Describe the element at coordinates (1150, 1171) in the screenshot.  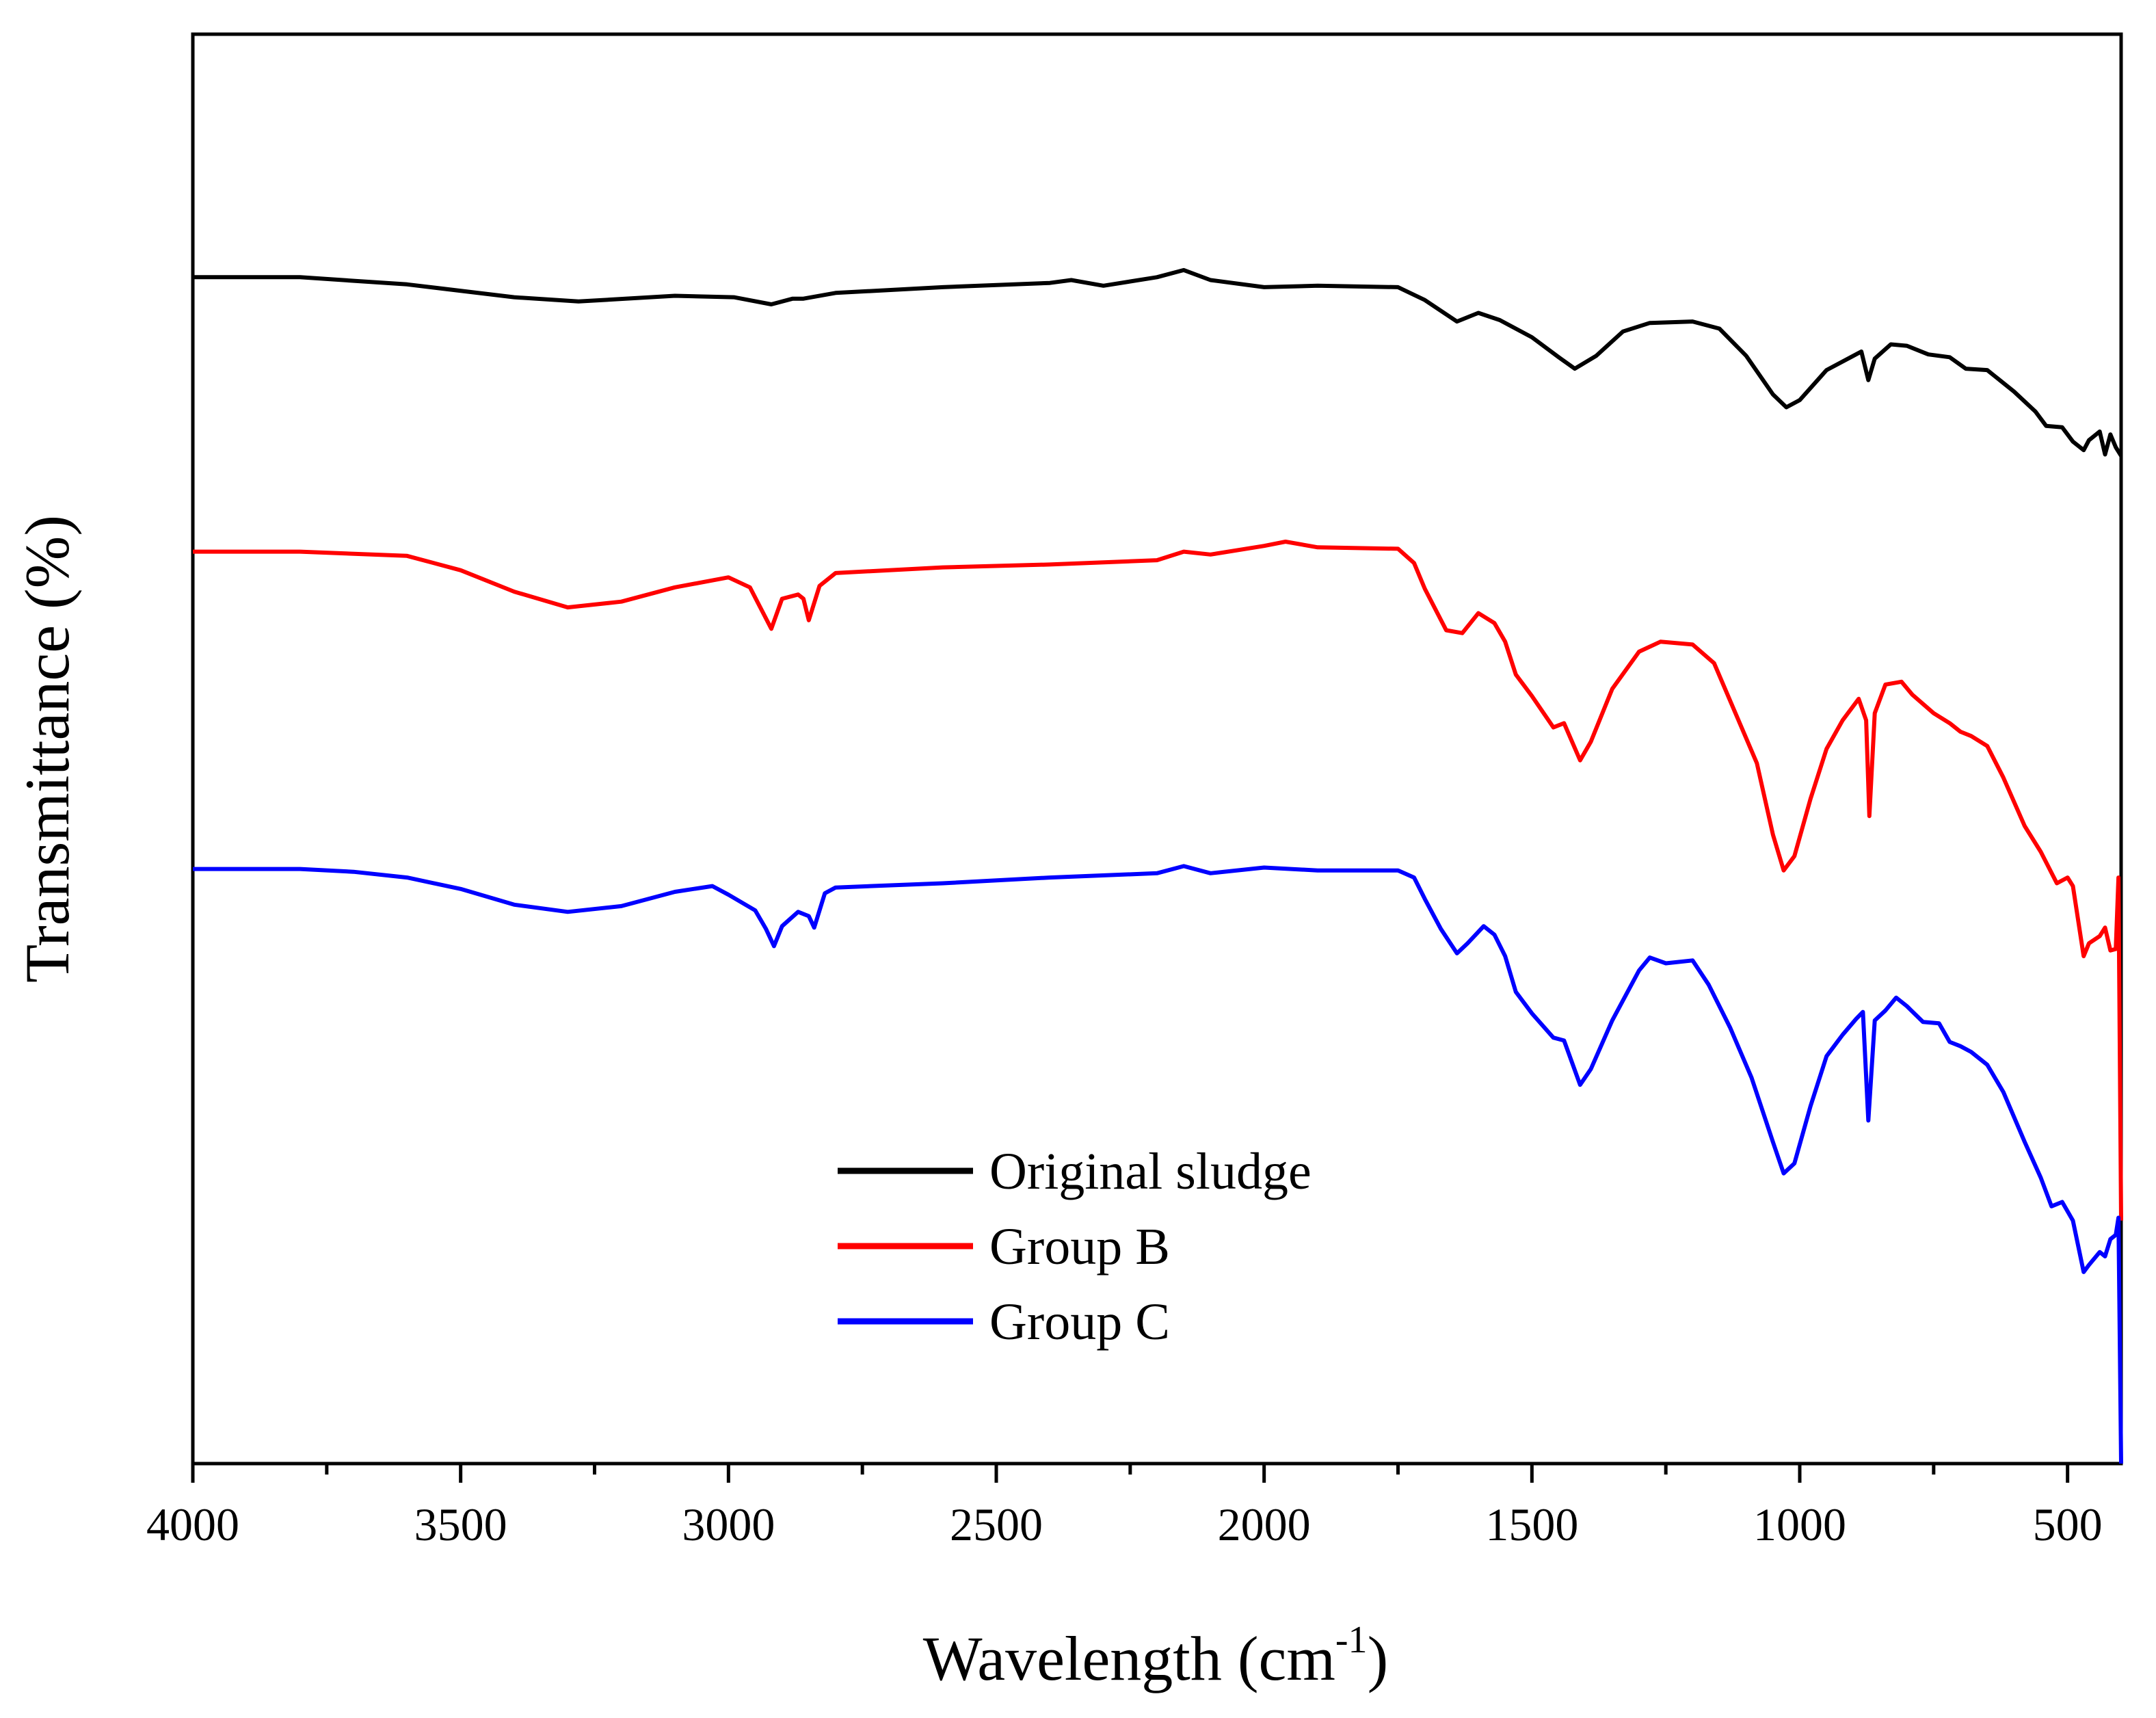
I see `legend-label-original-sludge: Original sludge` at that location.